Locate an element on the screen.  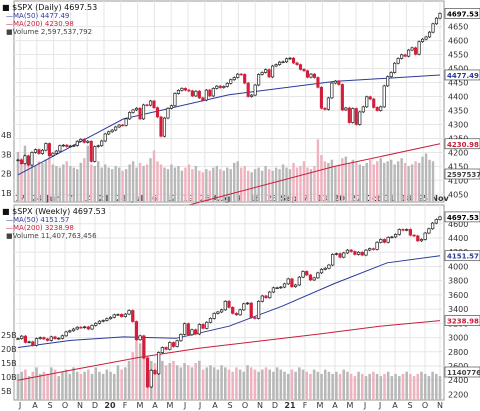
y-tick-label: 4050 is located at coordinates (458, 194).